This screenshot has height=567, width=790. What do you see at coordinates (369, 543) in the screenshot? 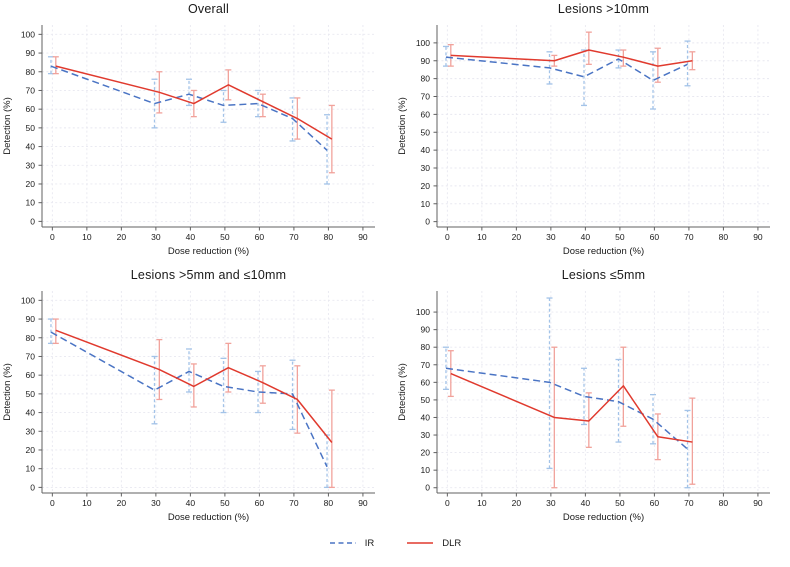
I see `legend-label-ir: IR` at bounding box center [369, 543].